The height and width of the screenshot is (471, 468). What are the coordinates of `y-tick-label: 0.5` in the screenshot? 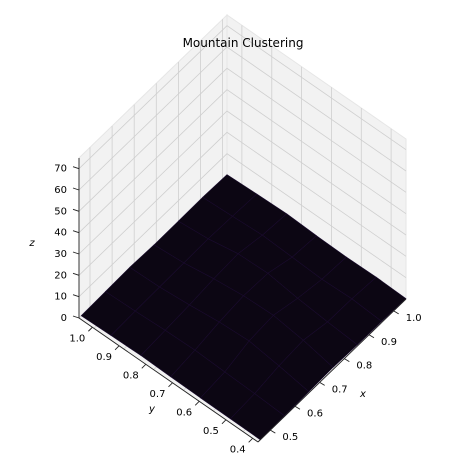 It's located at (211, 431).